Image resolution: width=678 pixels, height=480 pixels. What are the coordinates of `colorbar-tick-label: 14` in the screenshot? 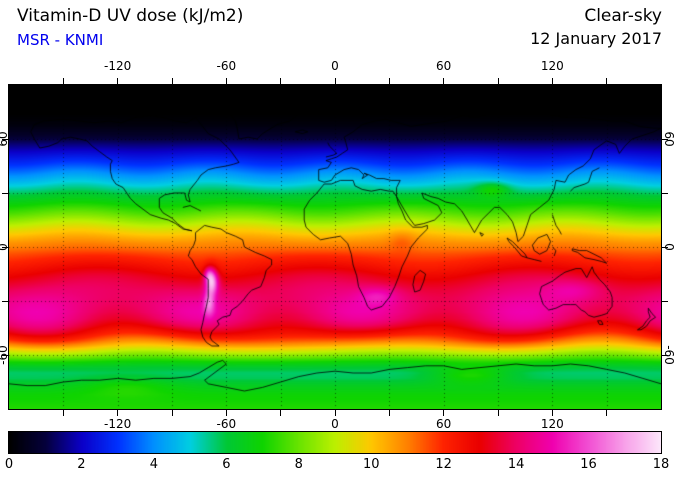 It's located at (516, 464).